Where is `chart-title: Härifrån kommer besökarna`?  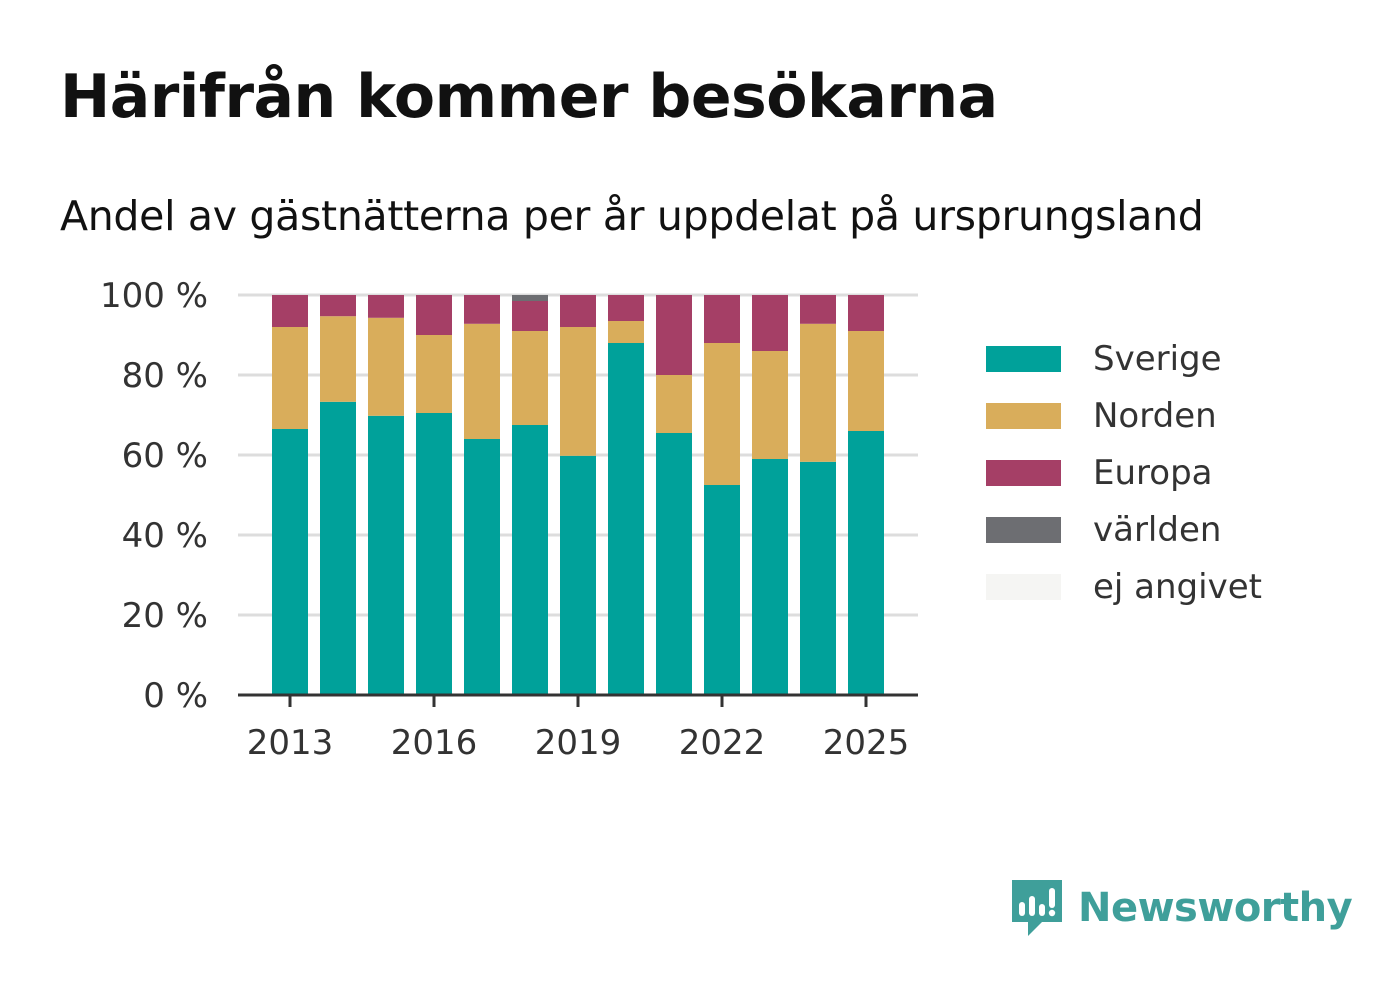
chart-title: Härifrån kommer besökarna is located at coordinates (529, 97).